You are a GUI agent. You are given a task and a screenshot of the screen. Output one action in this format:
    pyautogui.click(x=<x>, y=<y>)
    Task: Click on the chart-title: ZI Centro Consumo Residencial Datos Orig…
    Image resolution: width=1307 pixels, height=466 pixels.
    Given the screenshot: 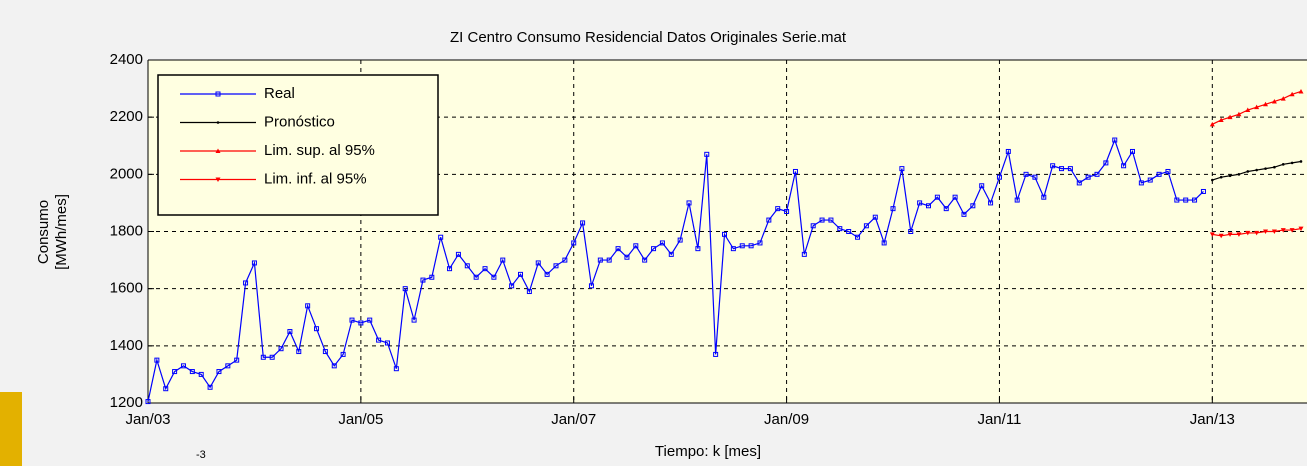 What is the action you would take?
    pyautogui.click(x=648, y=37)
    